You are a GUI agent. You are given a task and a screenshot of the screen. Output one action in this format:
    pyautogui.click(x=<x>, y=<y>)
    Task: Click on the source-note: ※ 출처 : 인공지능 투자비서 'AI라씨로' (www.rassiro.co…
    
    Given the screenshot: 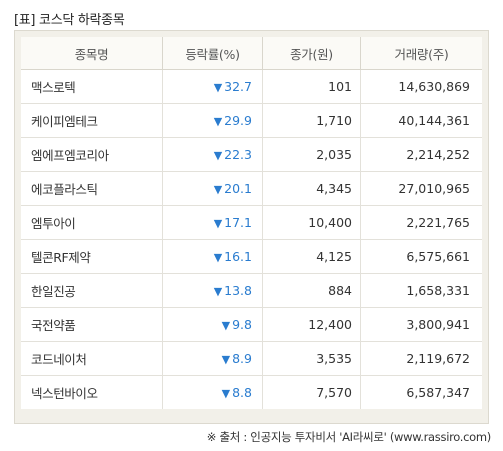 What is the action you would take?
    pyautogui.click(x=349, y=437)
    